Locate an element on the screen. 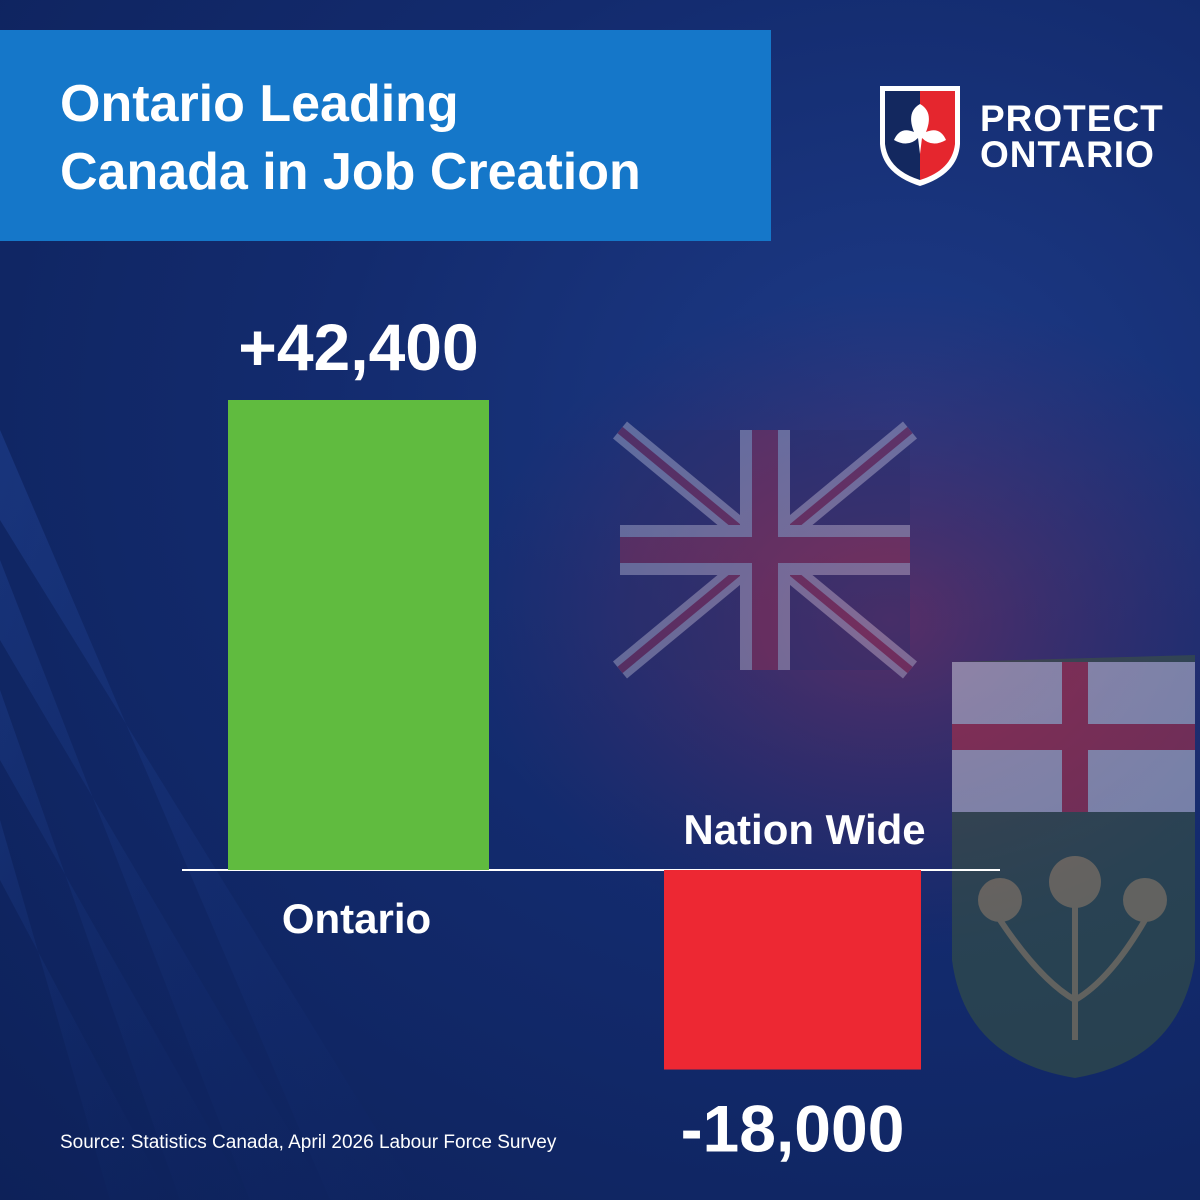  bar-ontario is located at coordinates (358, 635).